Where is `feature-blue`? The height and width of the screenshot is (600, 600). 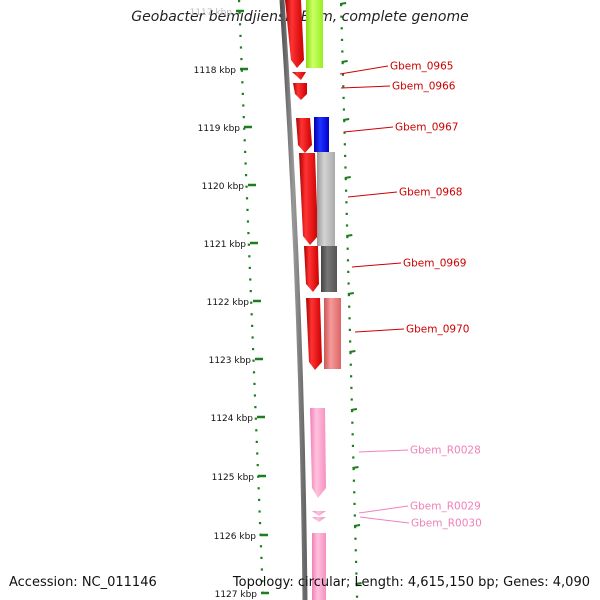 feature-blue is located at coordinates (321, 134).